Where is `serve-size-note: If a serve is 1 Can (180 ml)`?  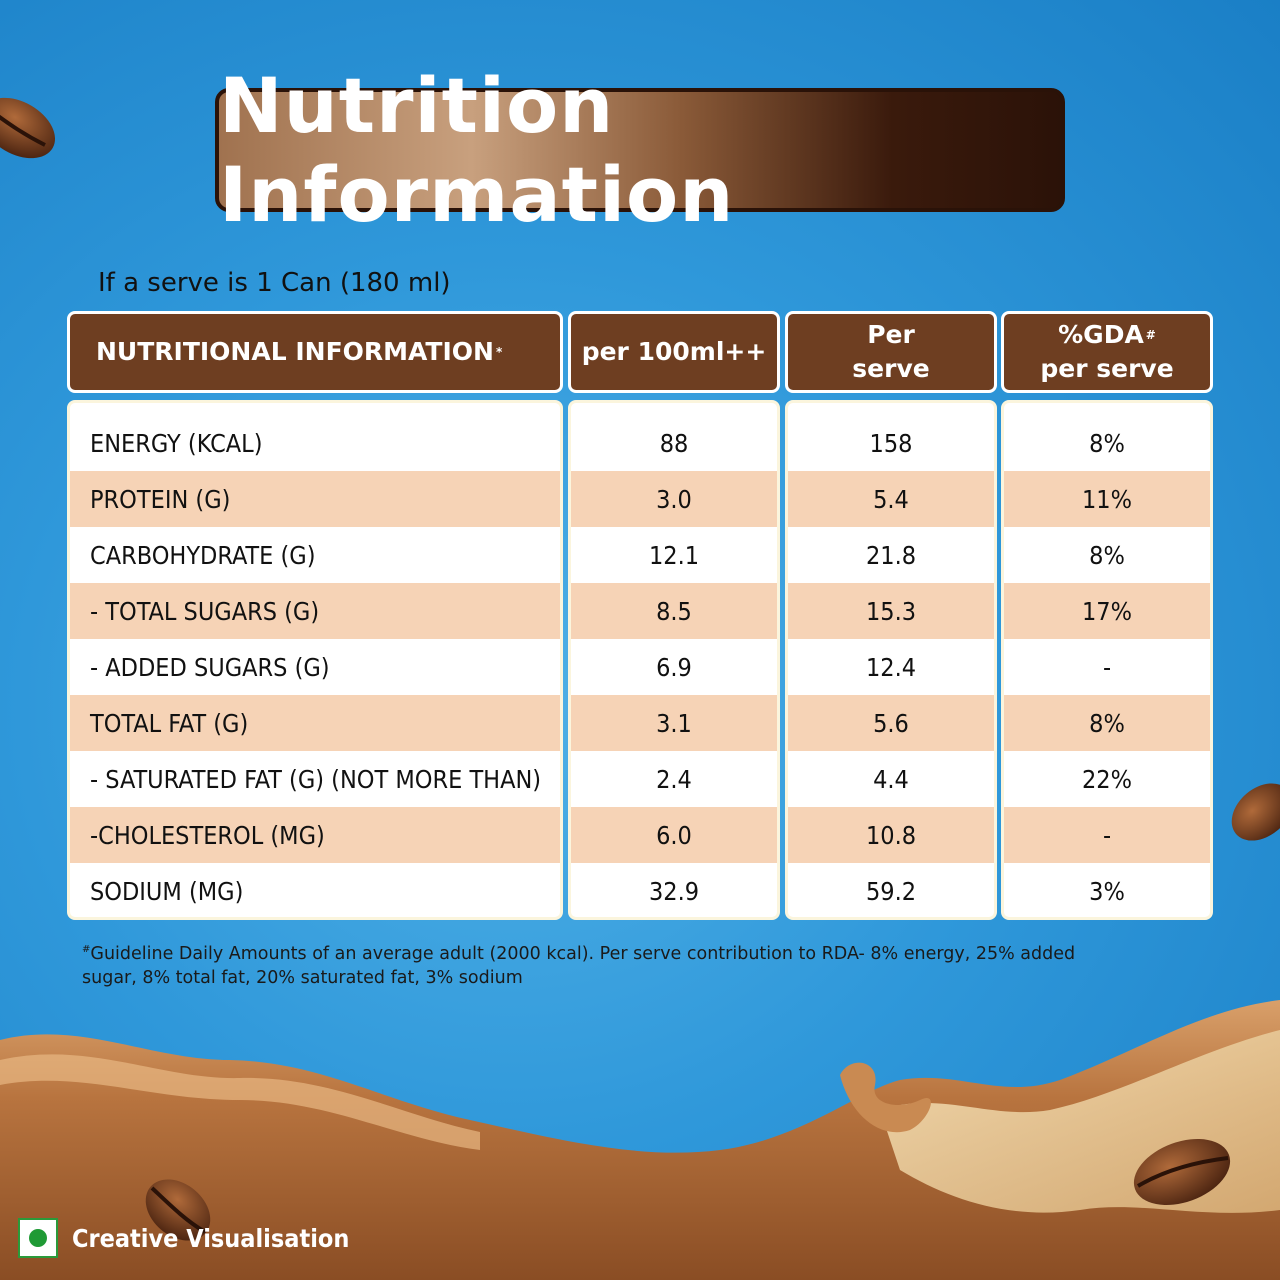
serve-size-note: If a serve is 1 Can (180 ml) is located at coordinates (274, 283).